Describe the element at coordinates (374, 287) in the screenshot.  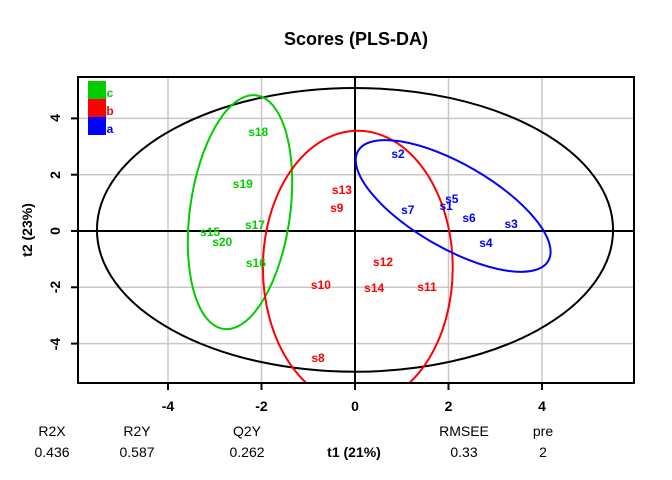
I see `point-label-s14: s14` at that location.